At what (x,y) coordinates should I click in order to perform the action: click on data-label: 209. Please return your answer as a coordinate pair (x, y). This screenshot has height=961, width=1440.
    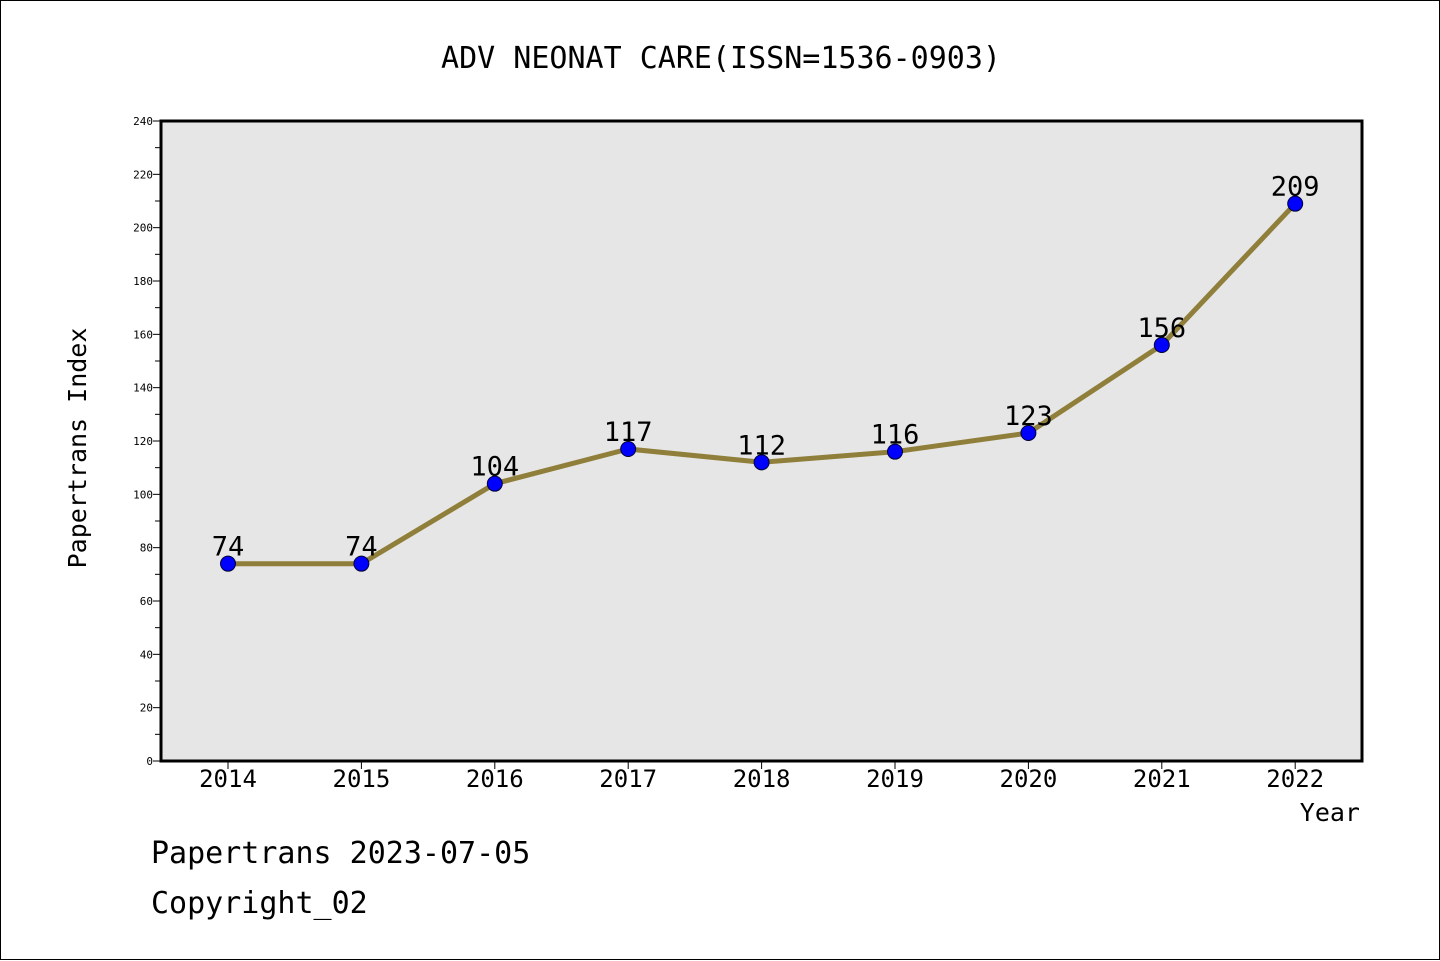
    Looking at the image, I should click on (1295, 187).